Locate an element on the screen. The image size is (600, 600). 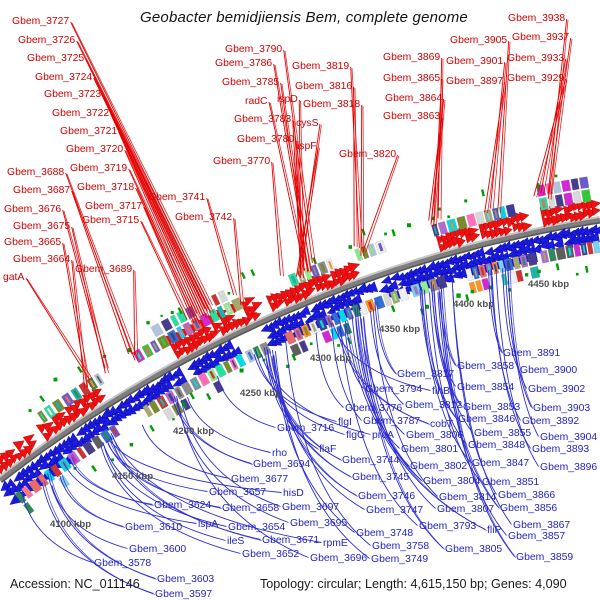
kbp-position-label: 4450 kbp is located at coordinates (548, 284).